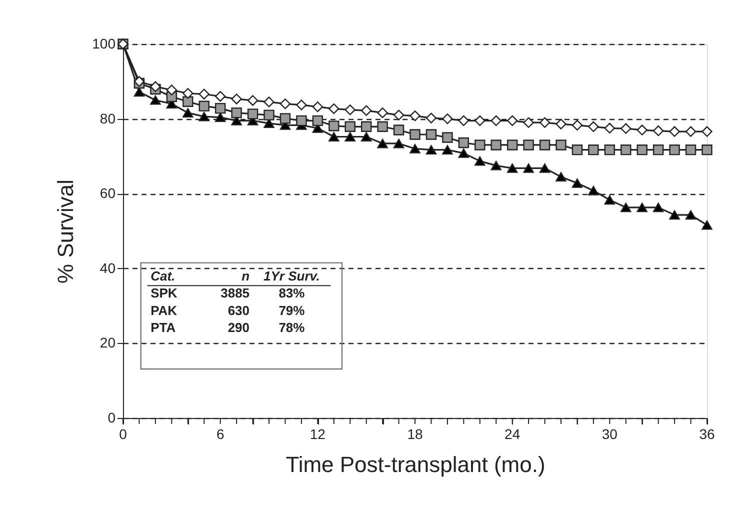 The image size is (749, 526). I want to click on annotation: 1Yr Surv., so click(292, 276).